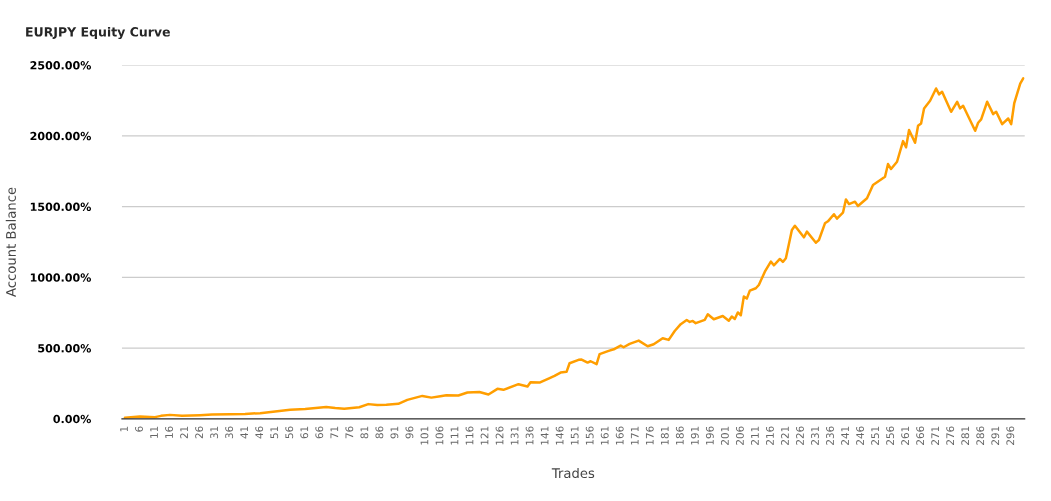  I want to click on x-tick-label: 1, so click(124, 429).